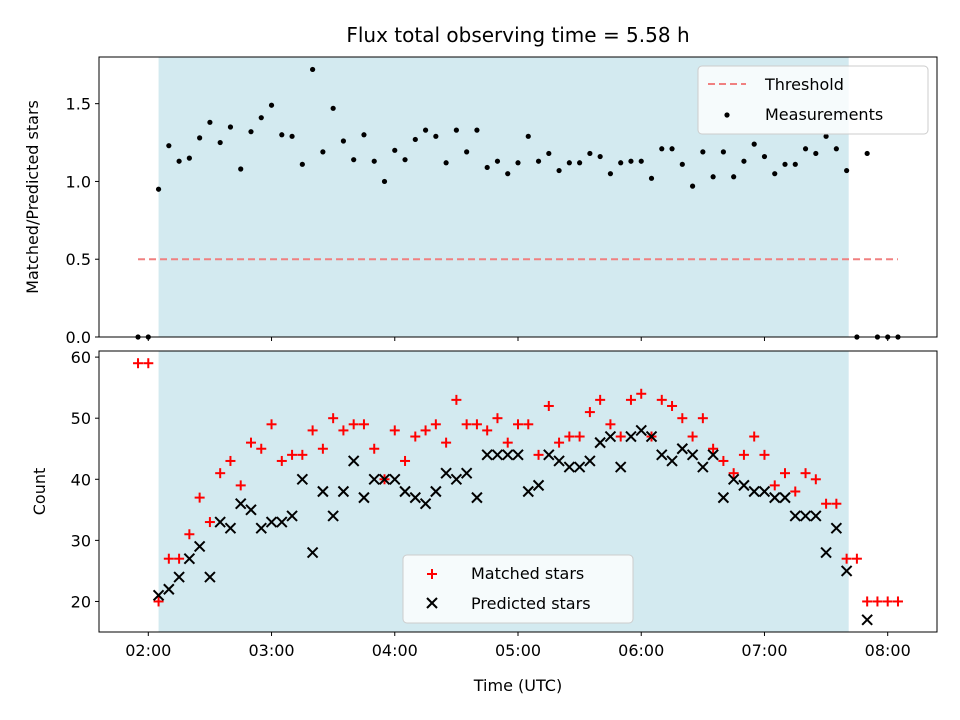 Image resolution: width=960 pixels, height=720 pixels. Describe the element at coordinates (531, 603) in the screenshot. I see `legend-predicted-label: Predicted stars` at that location.